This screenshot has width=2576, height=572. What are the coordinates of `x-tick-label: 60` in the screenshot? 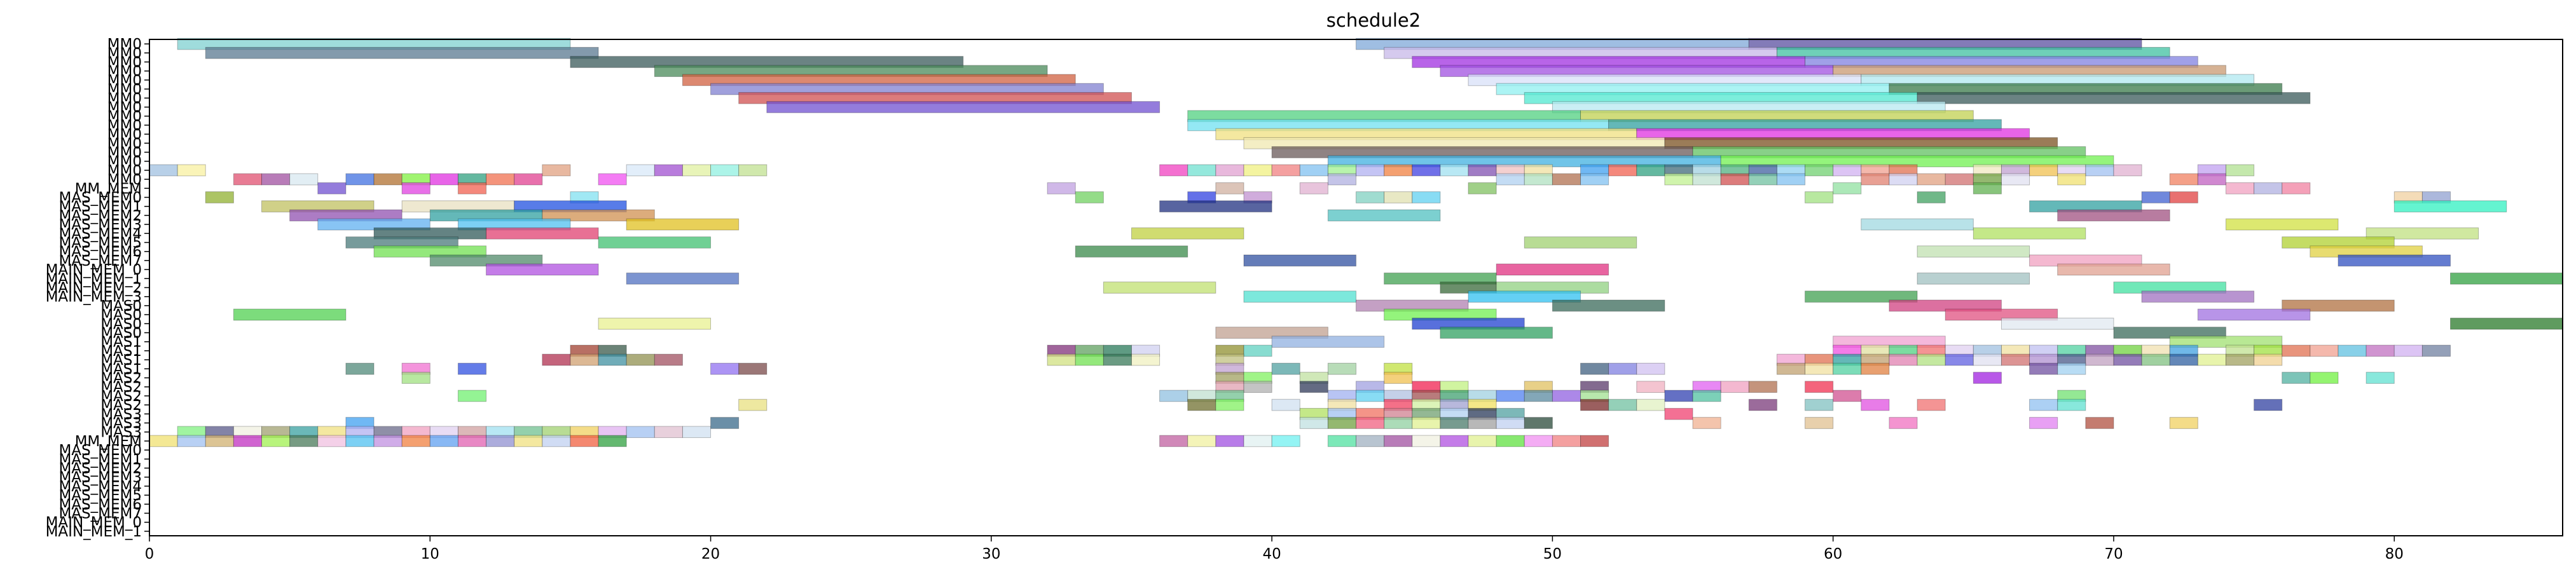 It's located at (1833, 554).